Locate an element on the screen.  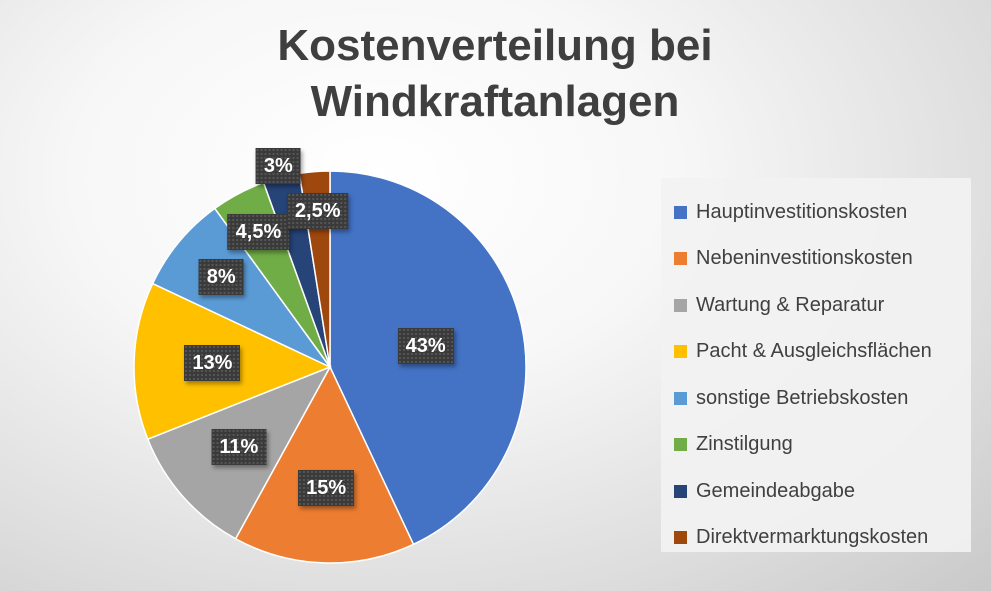
data-label-3: 11% is located at coordinates (239, 447).